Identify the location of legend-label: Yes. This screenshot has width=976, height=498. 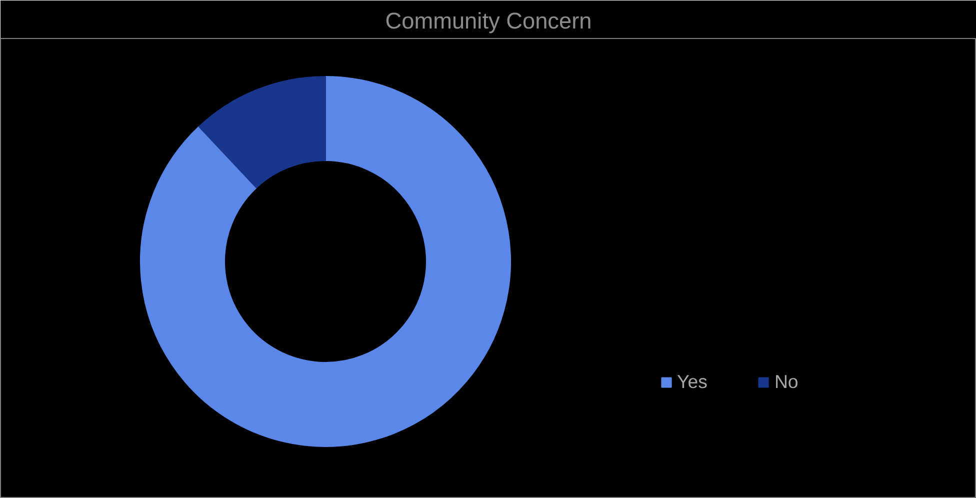
(692, 382).